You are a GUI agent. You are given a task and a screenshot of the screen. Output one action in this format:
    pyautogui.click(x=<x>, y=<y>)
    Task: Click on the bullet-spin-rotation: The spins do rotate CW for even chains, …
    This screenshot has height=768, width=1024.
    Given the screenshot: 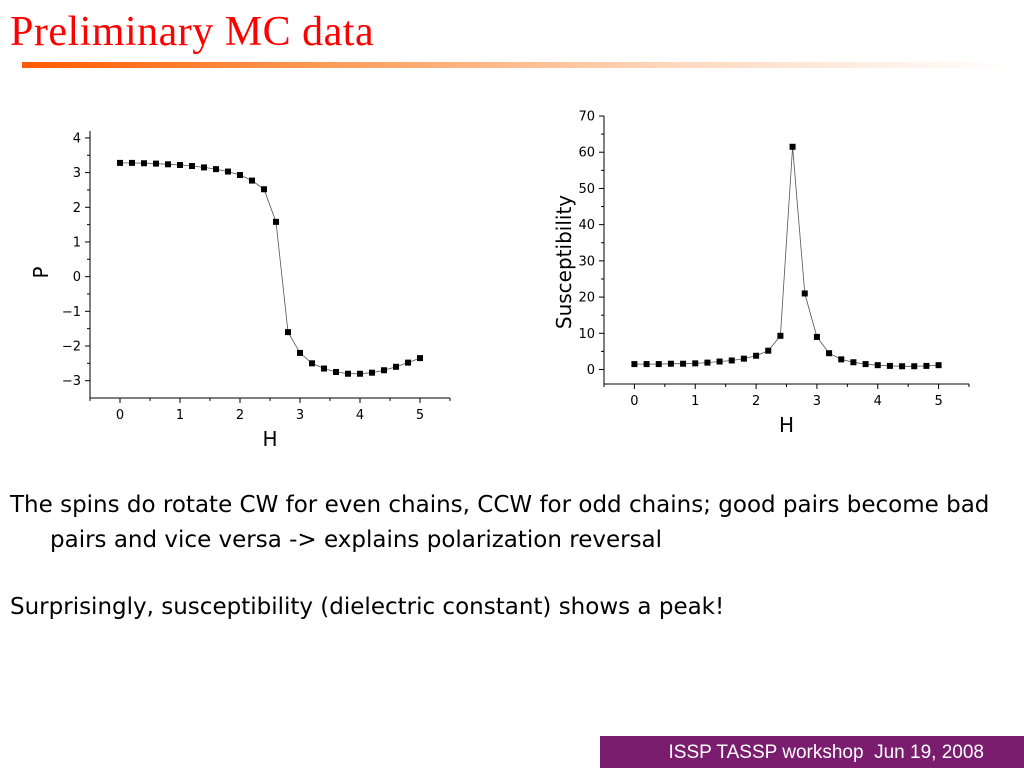 What is the action you would take?
    pyautogui.click(x=500, y=522)
    